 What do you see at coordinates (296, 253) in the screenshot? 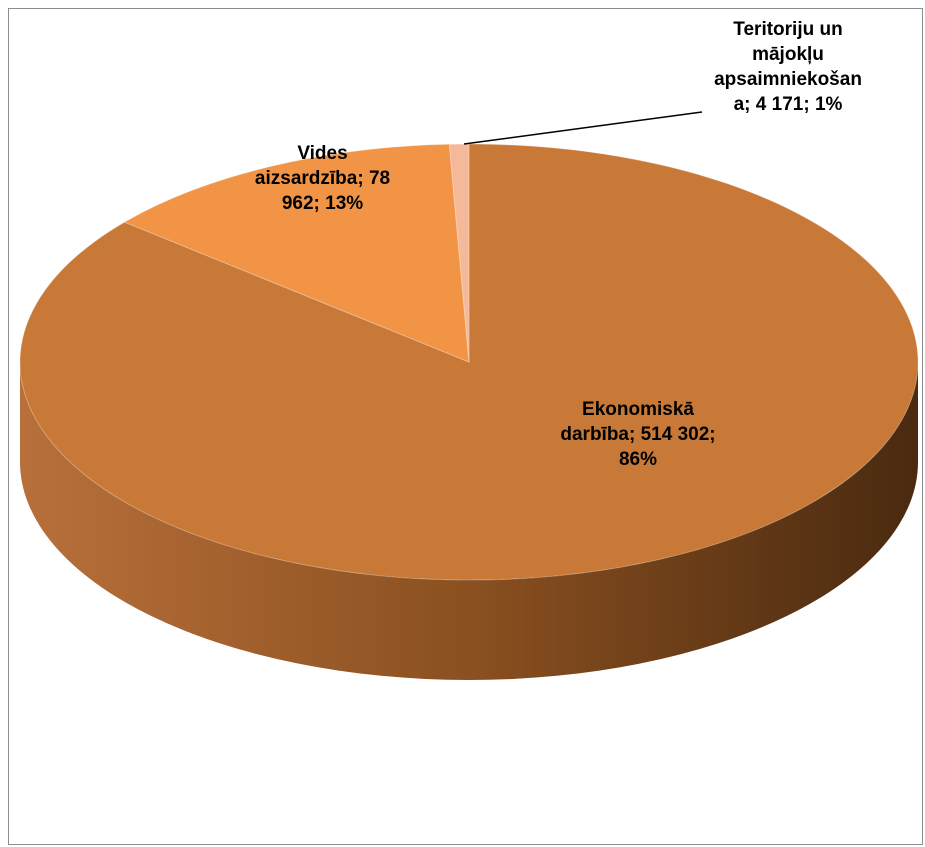
I see `pie-slice` at bounding box center [296, 253].